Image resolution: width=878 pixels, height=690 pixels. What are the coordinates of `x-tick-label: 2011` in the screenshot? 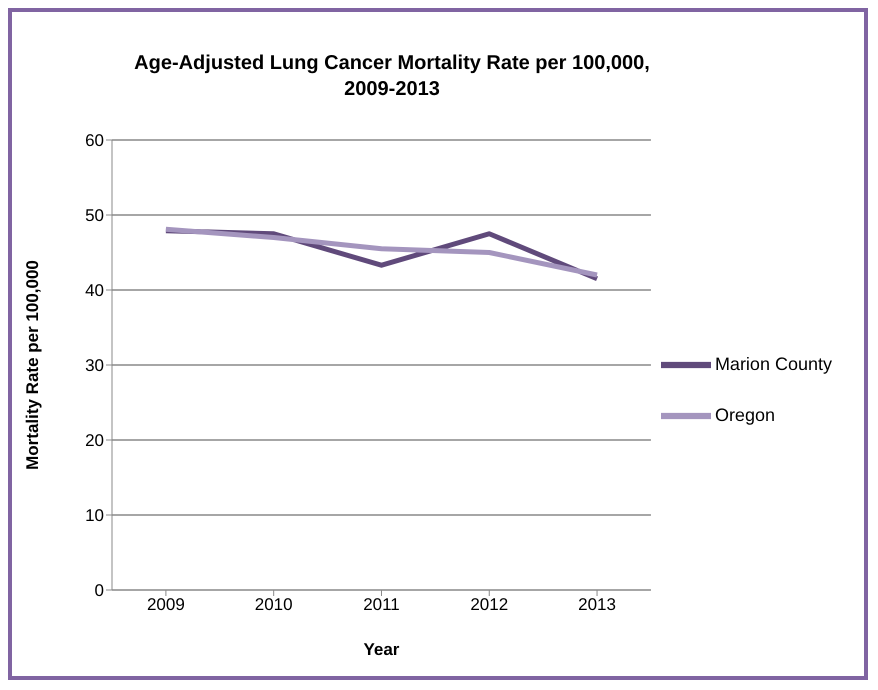 It's located at (381, 604).